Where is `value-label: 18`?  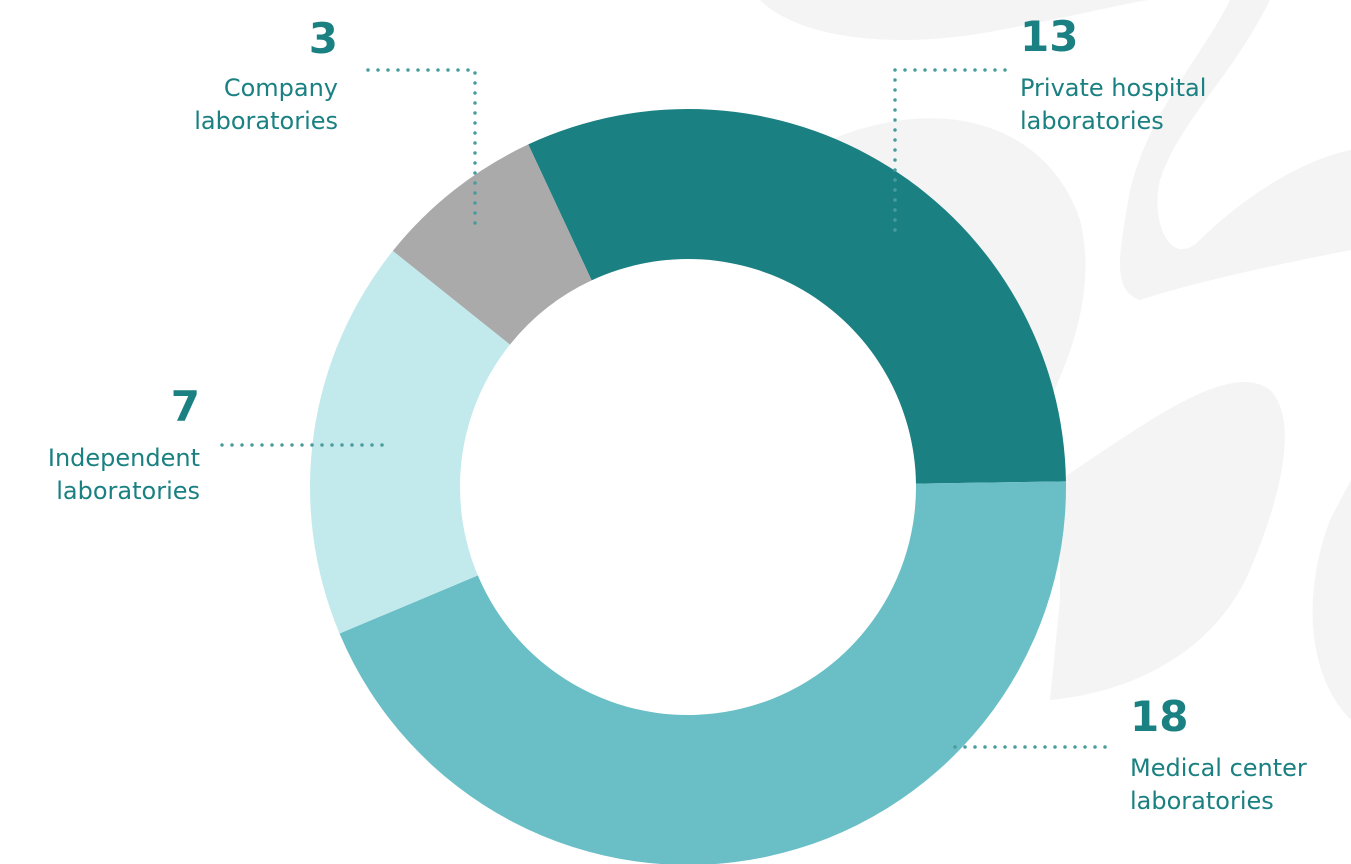 value-label: 18 is located at coordinates (1159, 716).